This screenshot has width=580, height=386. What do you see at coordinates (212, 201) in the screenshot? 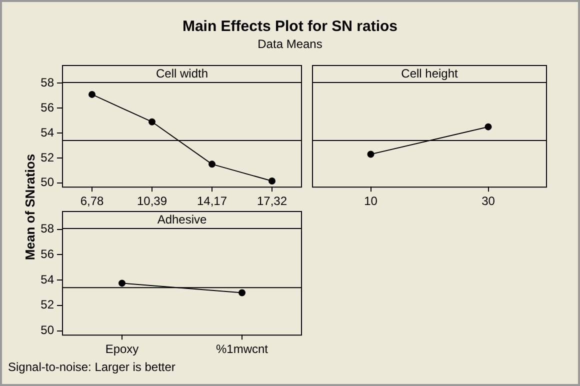
I see `x-tick-label: 14,17` at bounding box center [212, 201].